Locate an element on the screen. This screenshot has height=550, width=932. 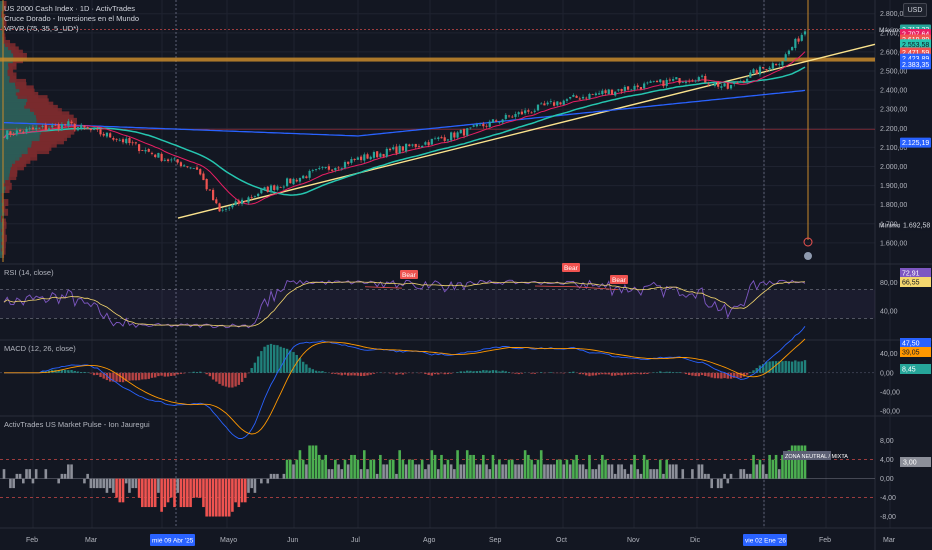
bear-tag-label: Bear is located at coordinates (619, 280).